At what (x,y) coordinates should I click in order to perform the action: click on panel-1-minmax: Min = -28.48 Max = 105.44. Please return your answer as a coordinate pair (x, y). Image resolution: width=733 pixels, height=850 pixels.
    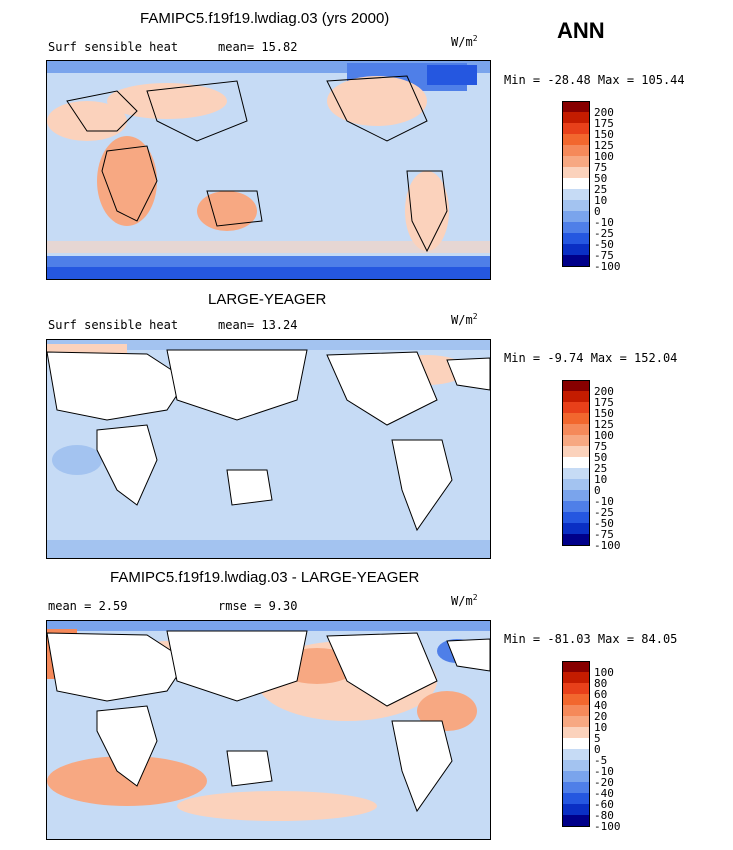
    Looking at the image, I should click on (594, 80).